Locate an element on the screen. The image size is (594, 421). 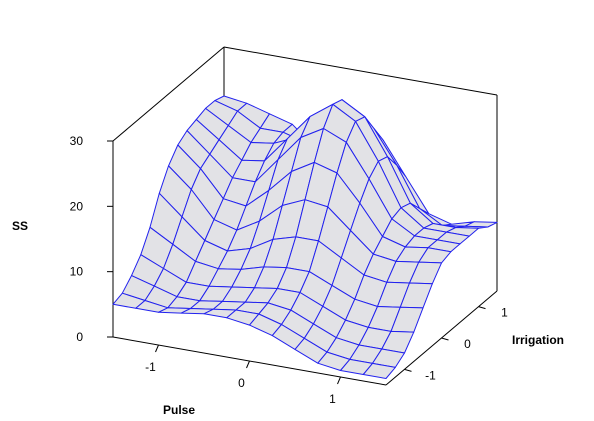
z-tick-label: 0 is located at coordinates (79, 337).